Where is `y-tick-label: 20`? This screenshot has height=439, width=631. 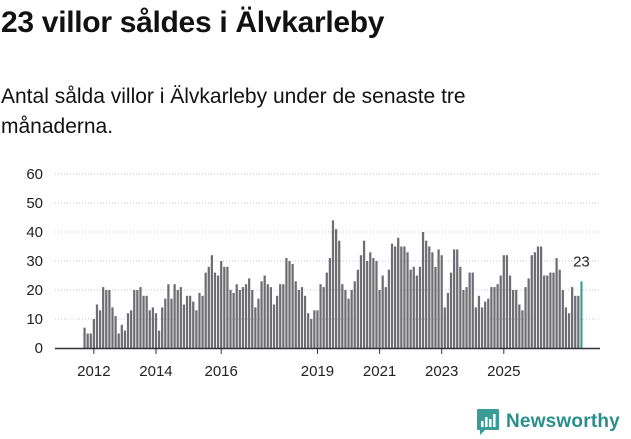 y-tick-label: 20 is located at coordinates (34, 290).